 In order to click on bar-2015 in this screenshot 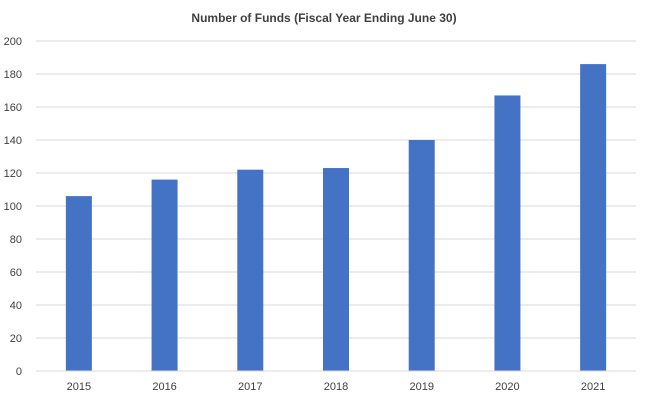, I will do `click(78, 283)`.